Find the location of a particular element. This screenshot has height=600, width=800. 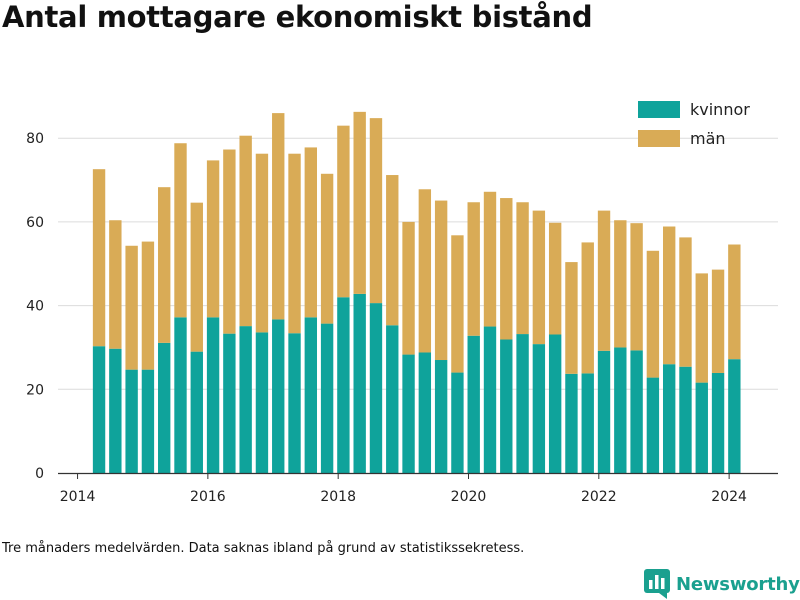

x-tick-label: 2024 is located at coordinates (729, 497).